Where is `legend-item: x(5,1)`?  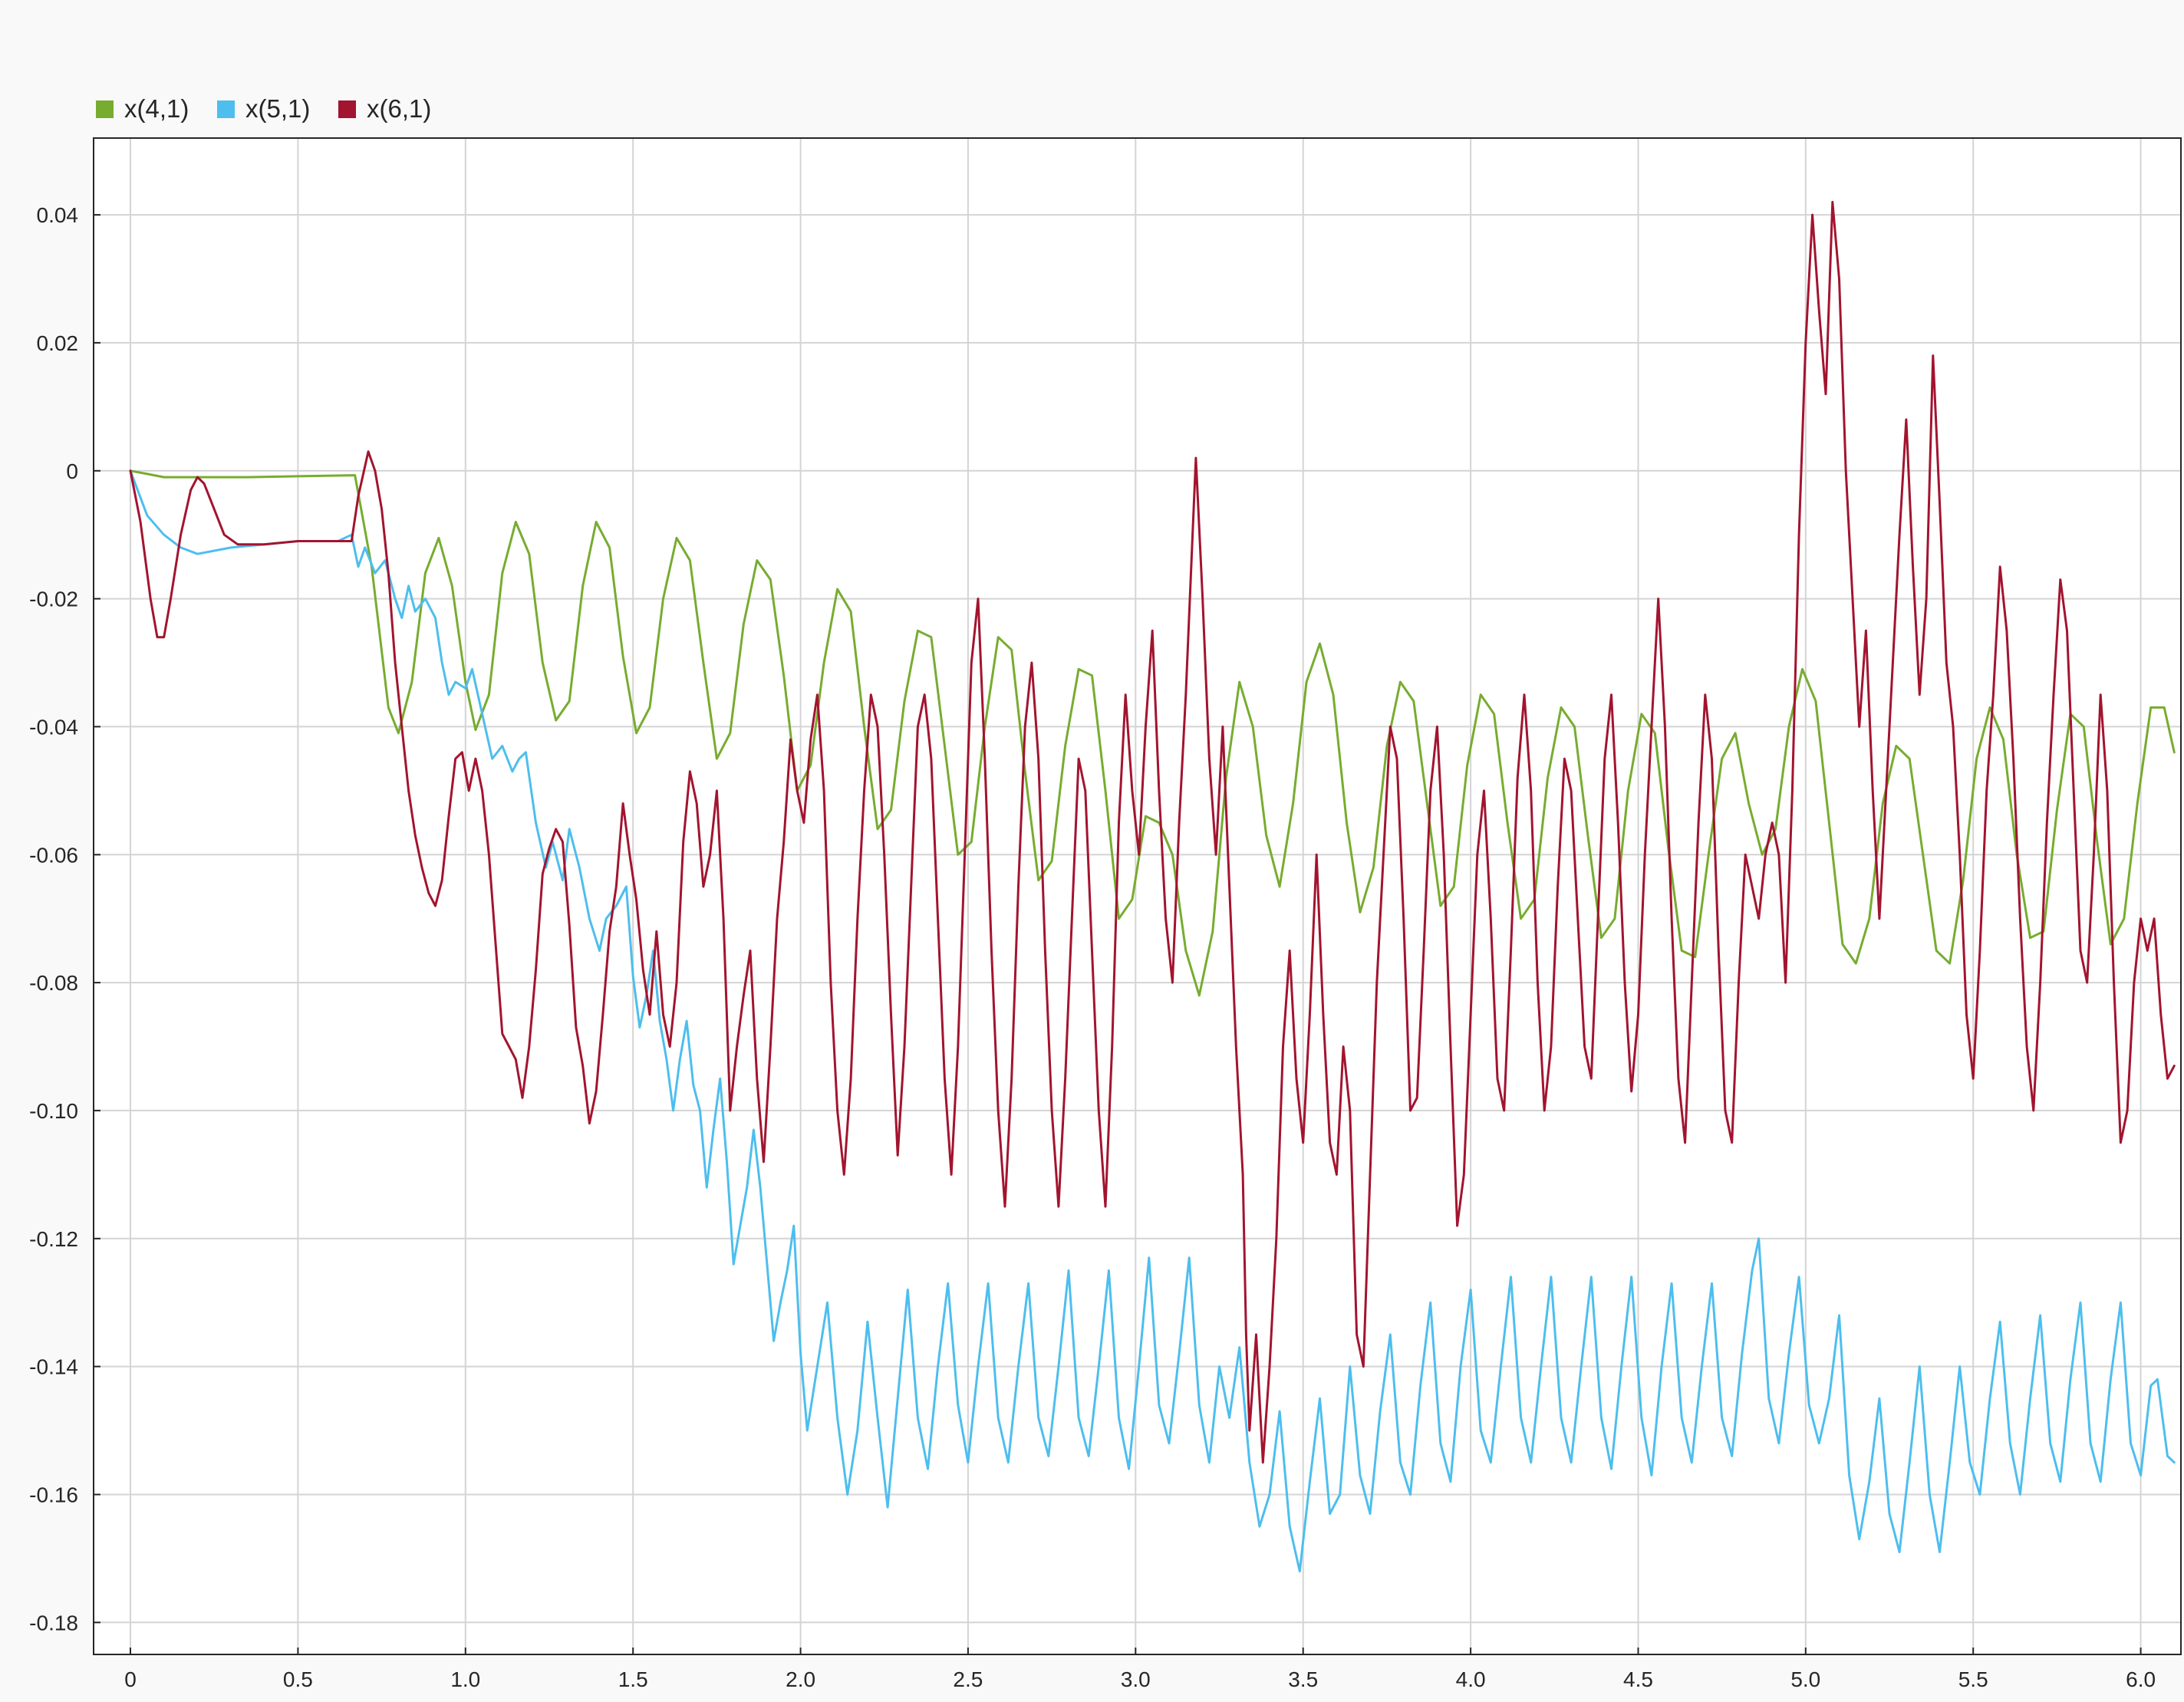
legend-item: x(5,1) is located at coordinates (263, 108).